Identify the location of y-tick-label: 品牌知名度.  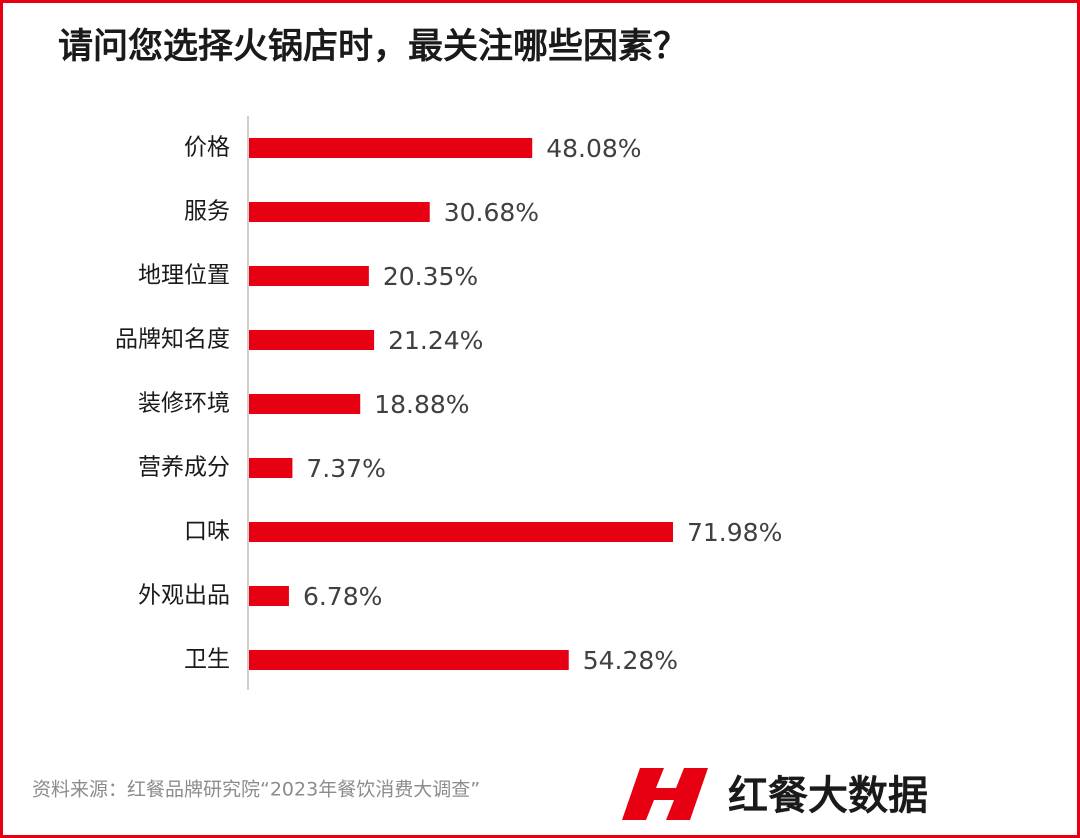
(172, 340).